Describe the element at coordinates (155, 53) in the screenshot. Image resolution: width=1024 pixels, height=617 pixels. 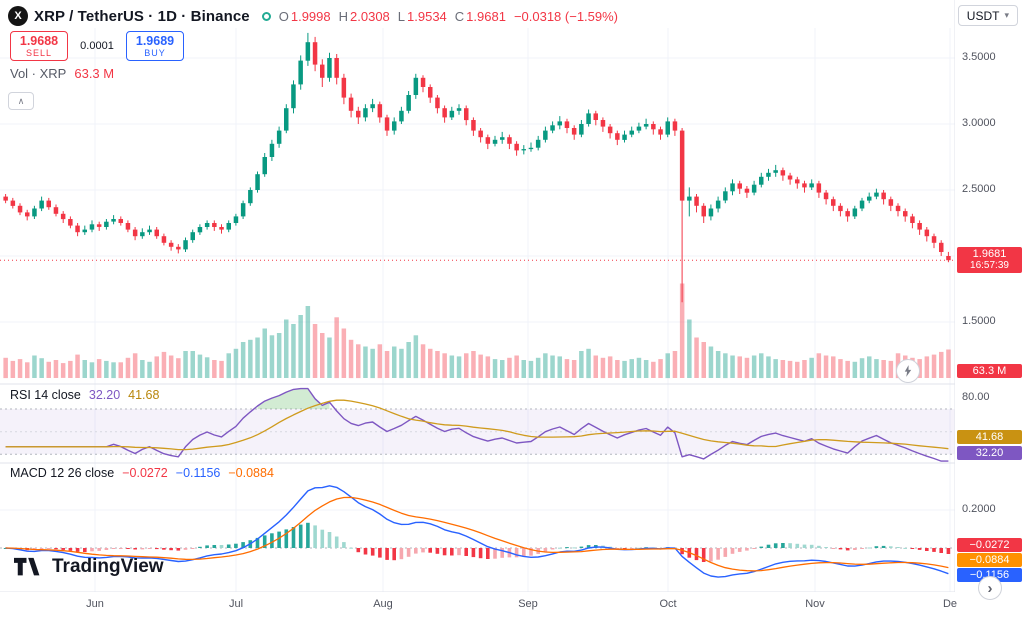
I see `buy-label: BUY` at that location.